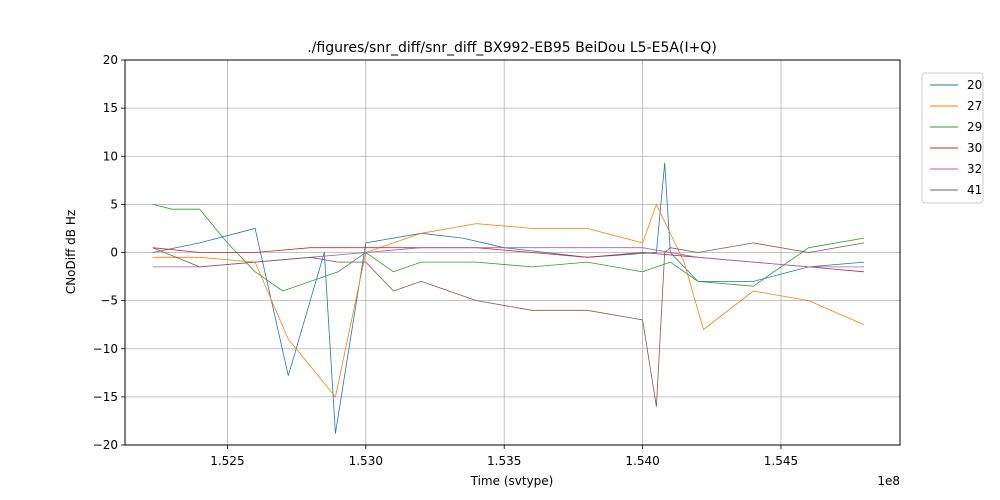  Describe the element at coordinates (974, 169) in the screenshot. I see `legend-label-32: 32` at that location.